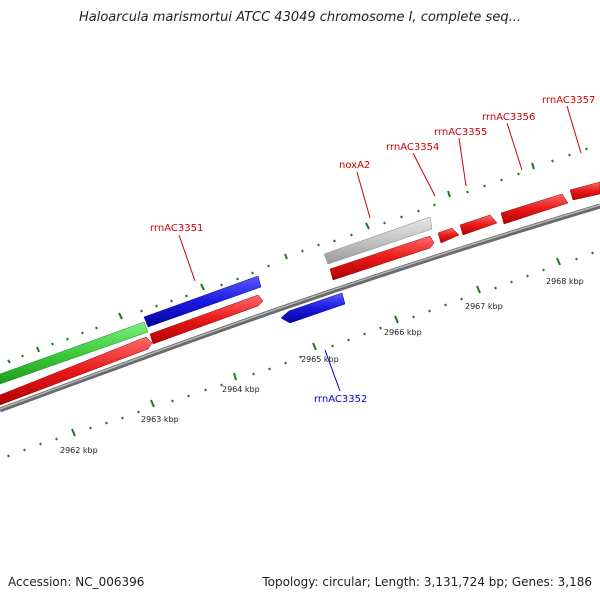 The width and height of the screenshot is (600, 600). I want to click on scale-label: 2962 kbp, so click(79, 450).